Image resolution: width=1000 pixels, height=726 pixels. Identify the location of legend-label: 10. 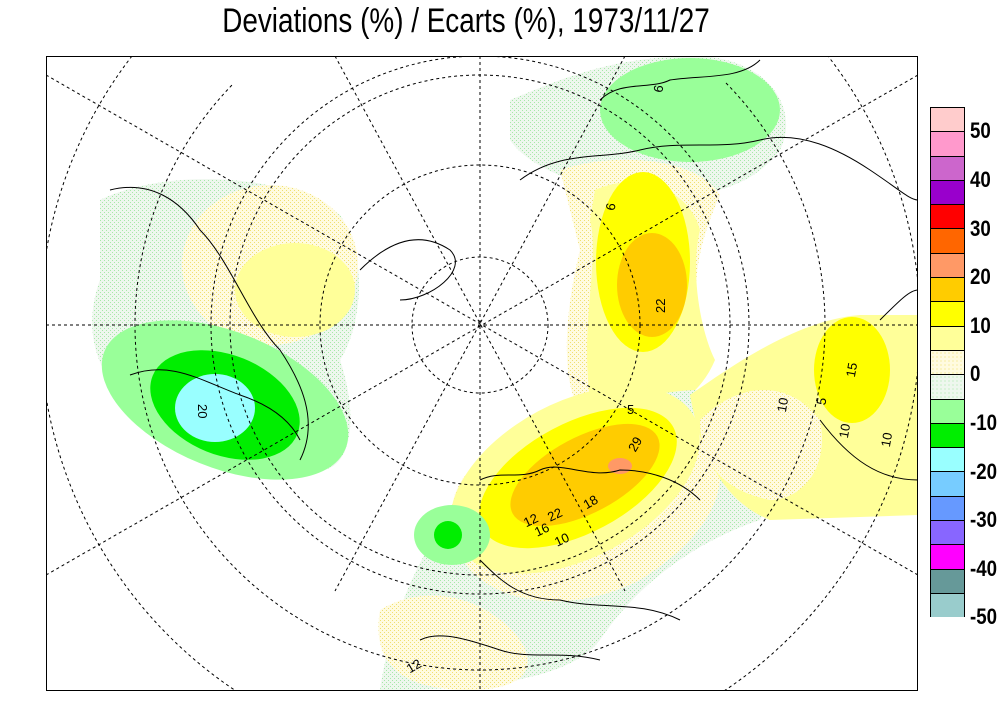
(980, 325).